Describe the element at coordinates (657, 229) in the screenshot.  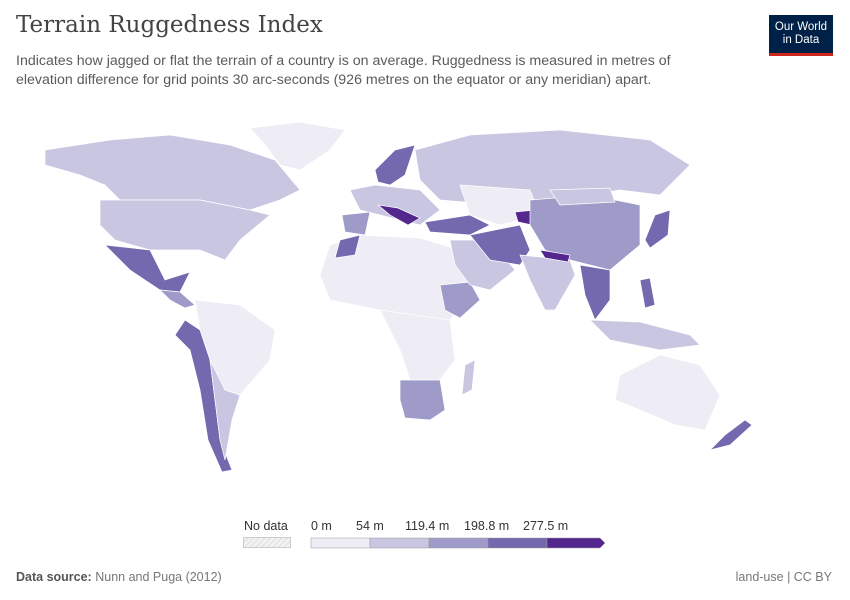
I see `region-japan` at that location.